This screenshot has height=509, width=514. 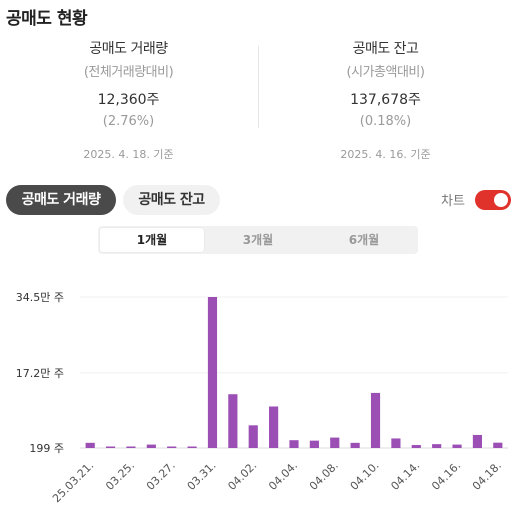 What do you see at coordinates (152, 240) in the screenshot?
I see `period-1m-button: 1개월` at bounding box center [152, 240].